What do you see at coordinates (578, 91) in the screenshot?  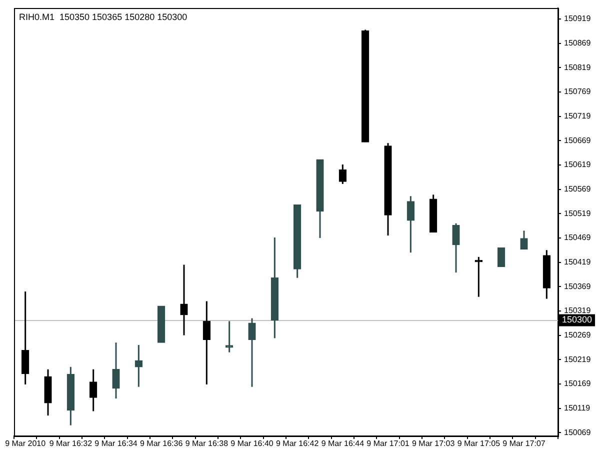 I see `y-tick-label: 150769` at bounding box center [578, 91].